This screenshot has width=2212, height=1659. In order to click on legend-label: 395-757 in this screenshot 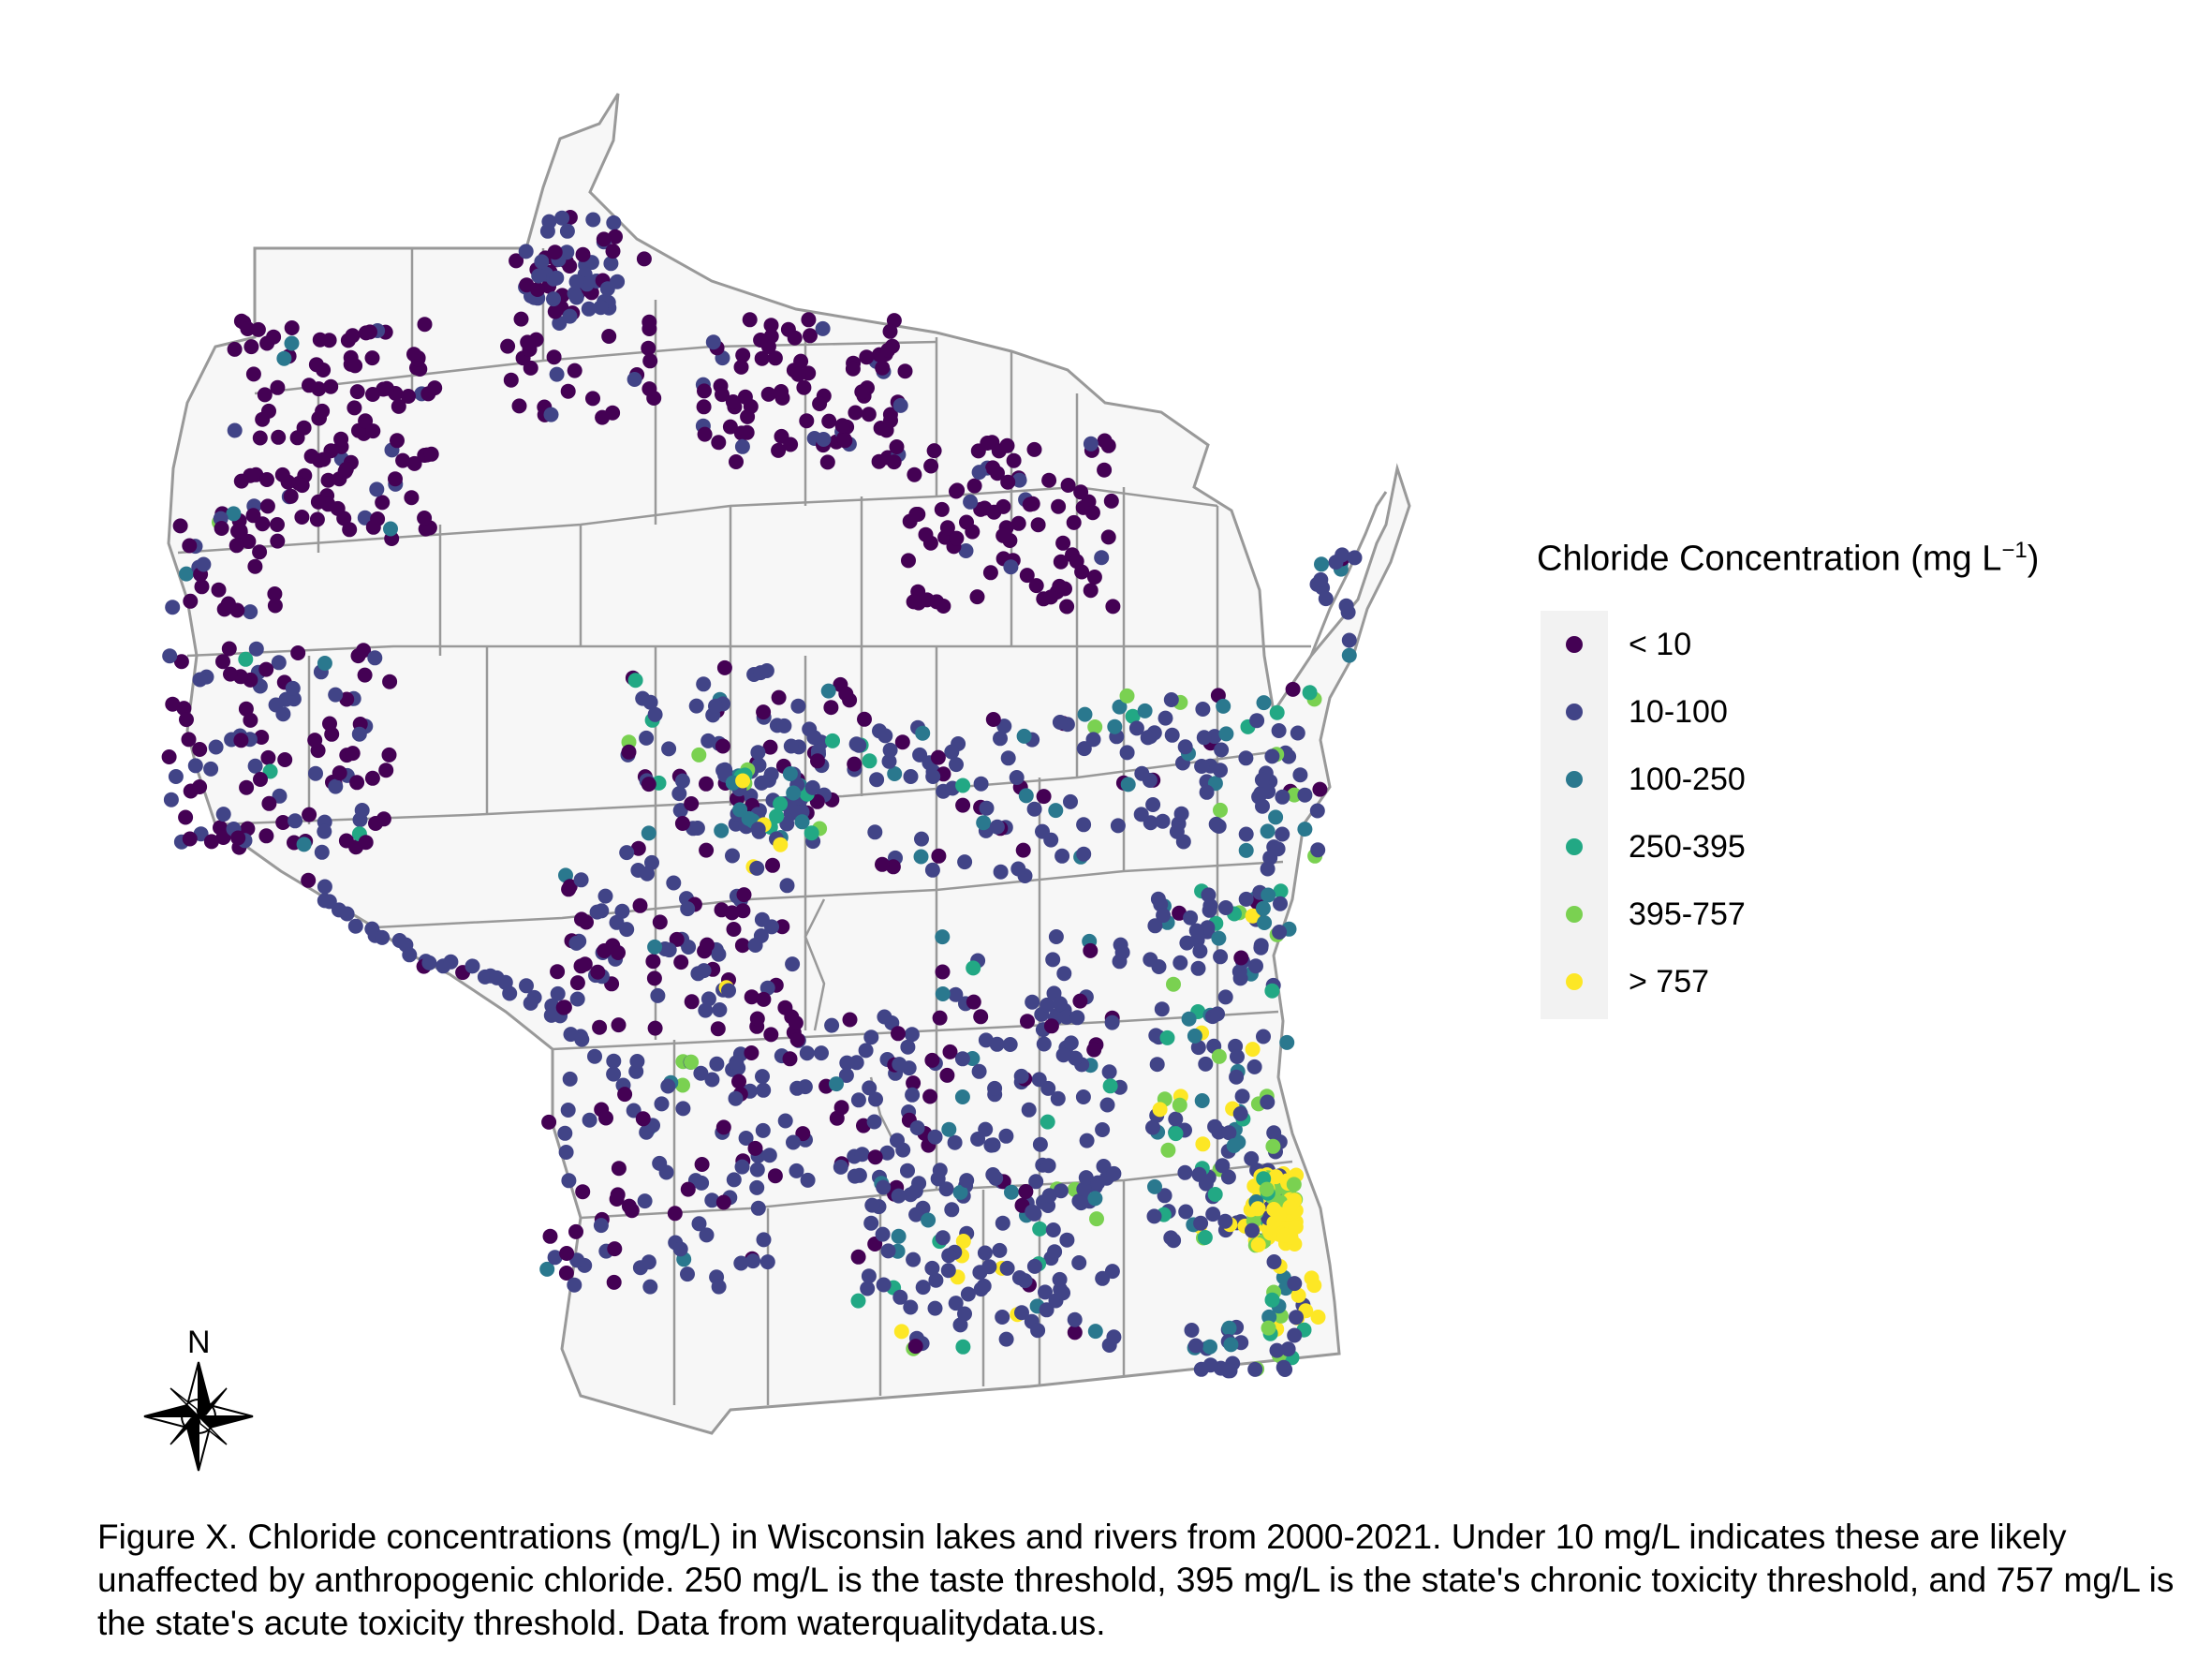, I will do `click(1687, 914)`.